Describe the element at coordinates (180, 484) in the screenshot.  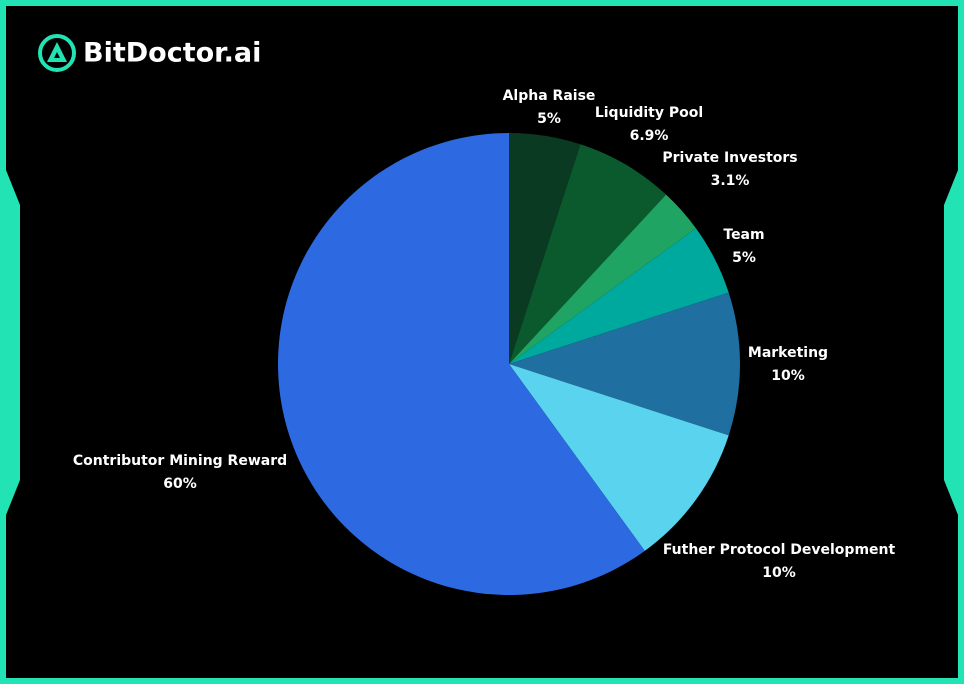
I see `slice-value-label: 60%` at that location.